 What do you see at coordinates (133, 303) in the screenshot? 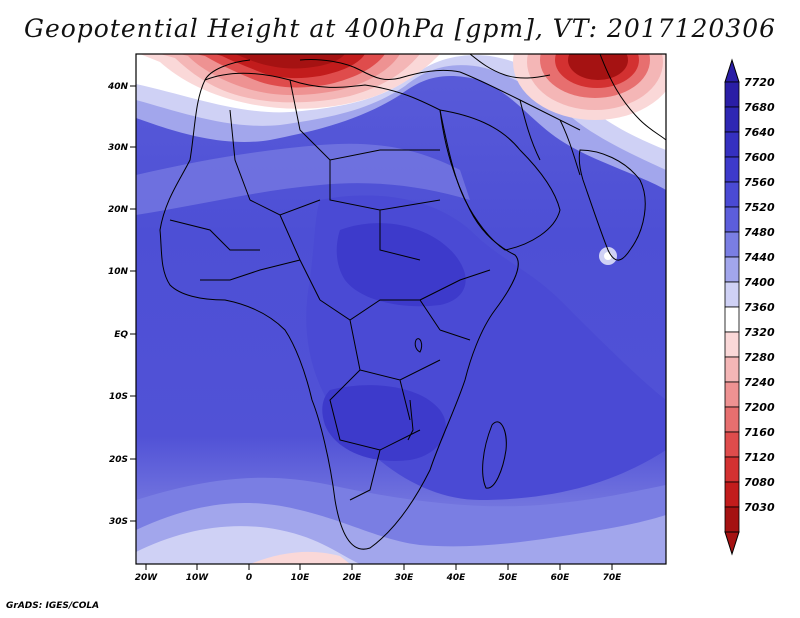
I see `lat-axis` at bounding box center [133, 303].